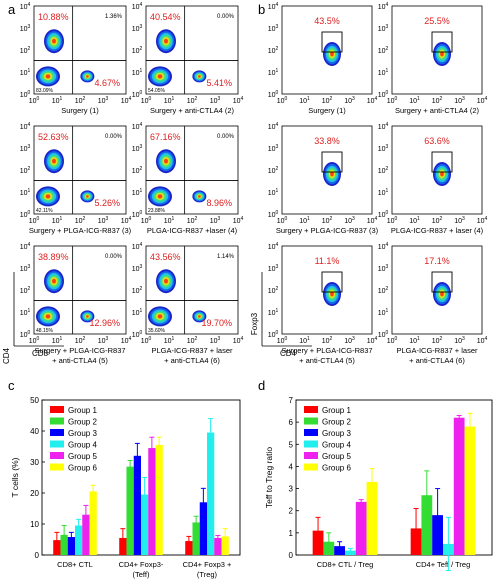  I want to click on y-tick-label: 10¹, so click(273, 192).